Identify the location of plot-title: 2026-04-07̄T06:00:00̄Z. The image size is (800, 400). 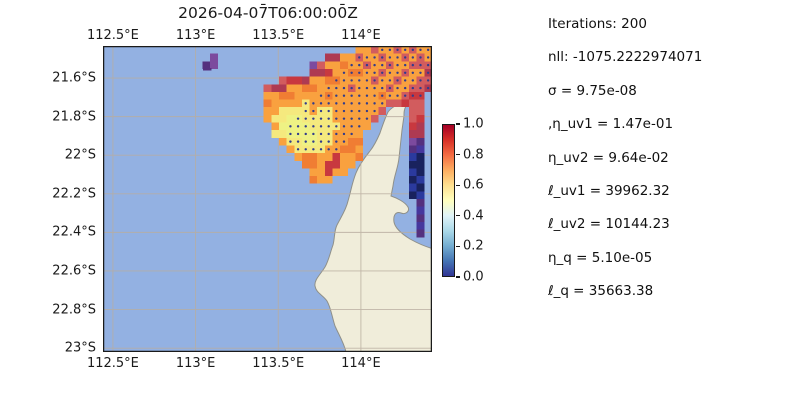
(268, 13).